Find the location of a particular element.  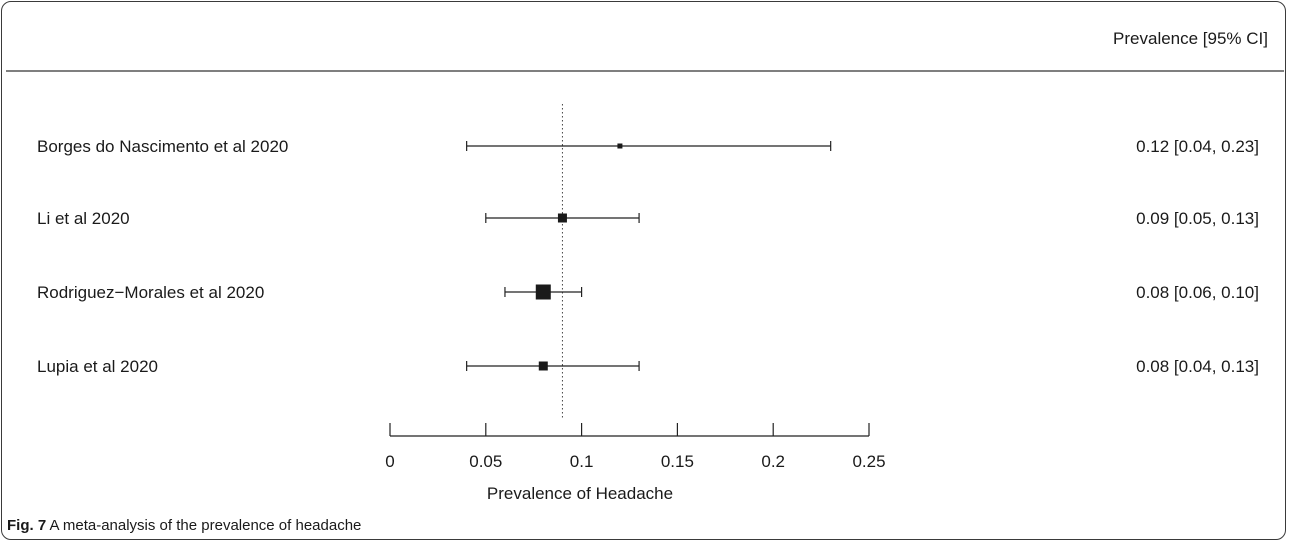

study-label: Lupia et al 2020 is located at coordinates (97, 366).